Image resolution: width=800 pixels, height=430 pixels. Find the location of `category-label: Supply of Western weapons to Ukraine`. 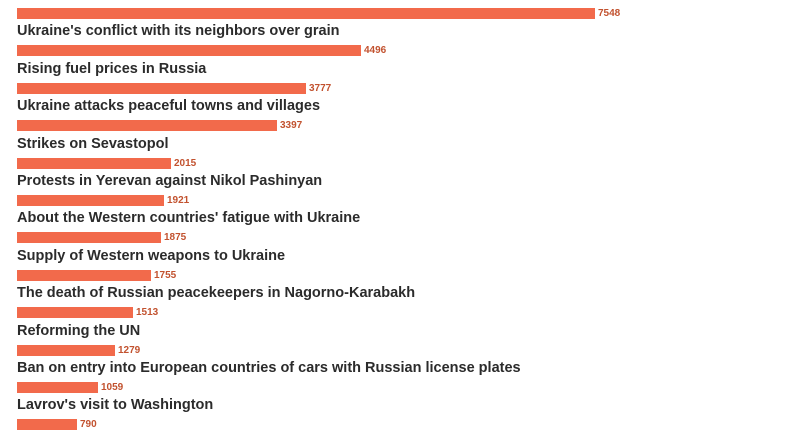

category-label: Supply of Western weapons to Ukraine is located at coordinates (151, 255).